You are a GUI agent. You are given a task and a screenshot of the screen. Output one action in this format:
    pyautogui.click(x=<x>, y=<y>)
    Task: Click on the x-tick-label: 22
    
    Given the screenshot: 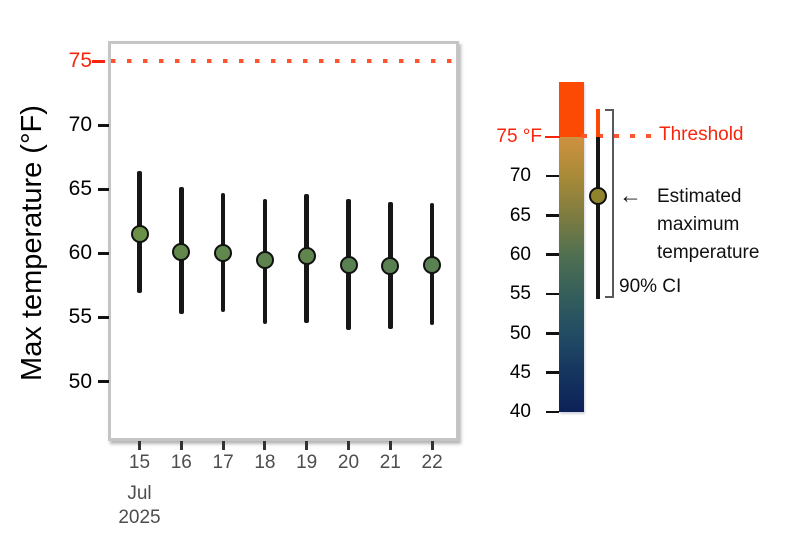 What is the action you would take?
    pyautogui.click(x=432, y=462)
    